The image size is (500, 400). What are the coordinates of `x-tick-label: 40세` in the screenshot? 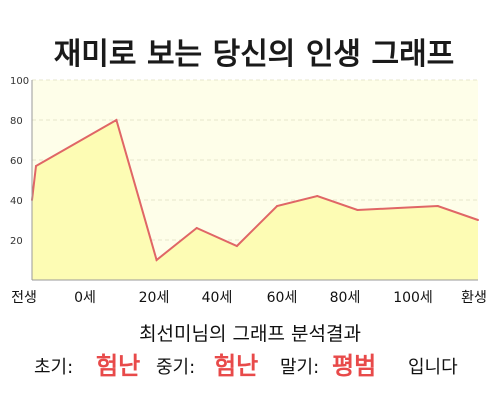 It's located at (217, 298).